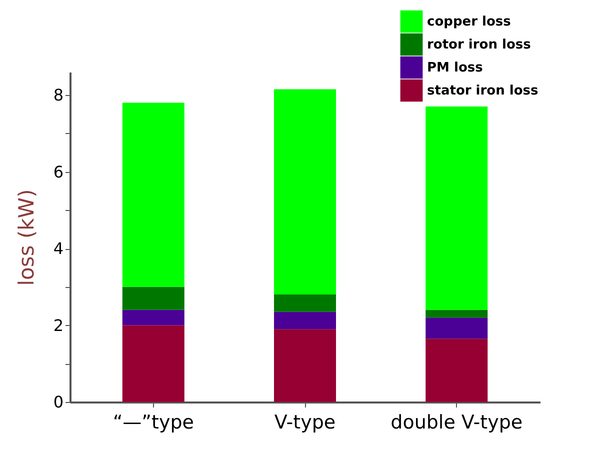  I want to click on legend-label: copper loss, so click(469, 22).